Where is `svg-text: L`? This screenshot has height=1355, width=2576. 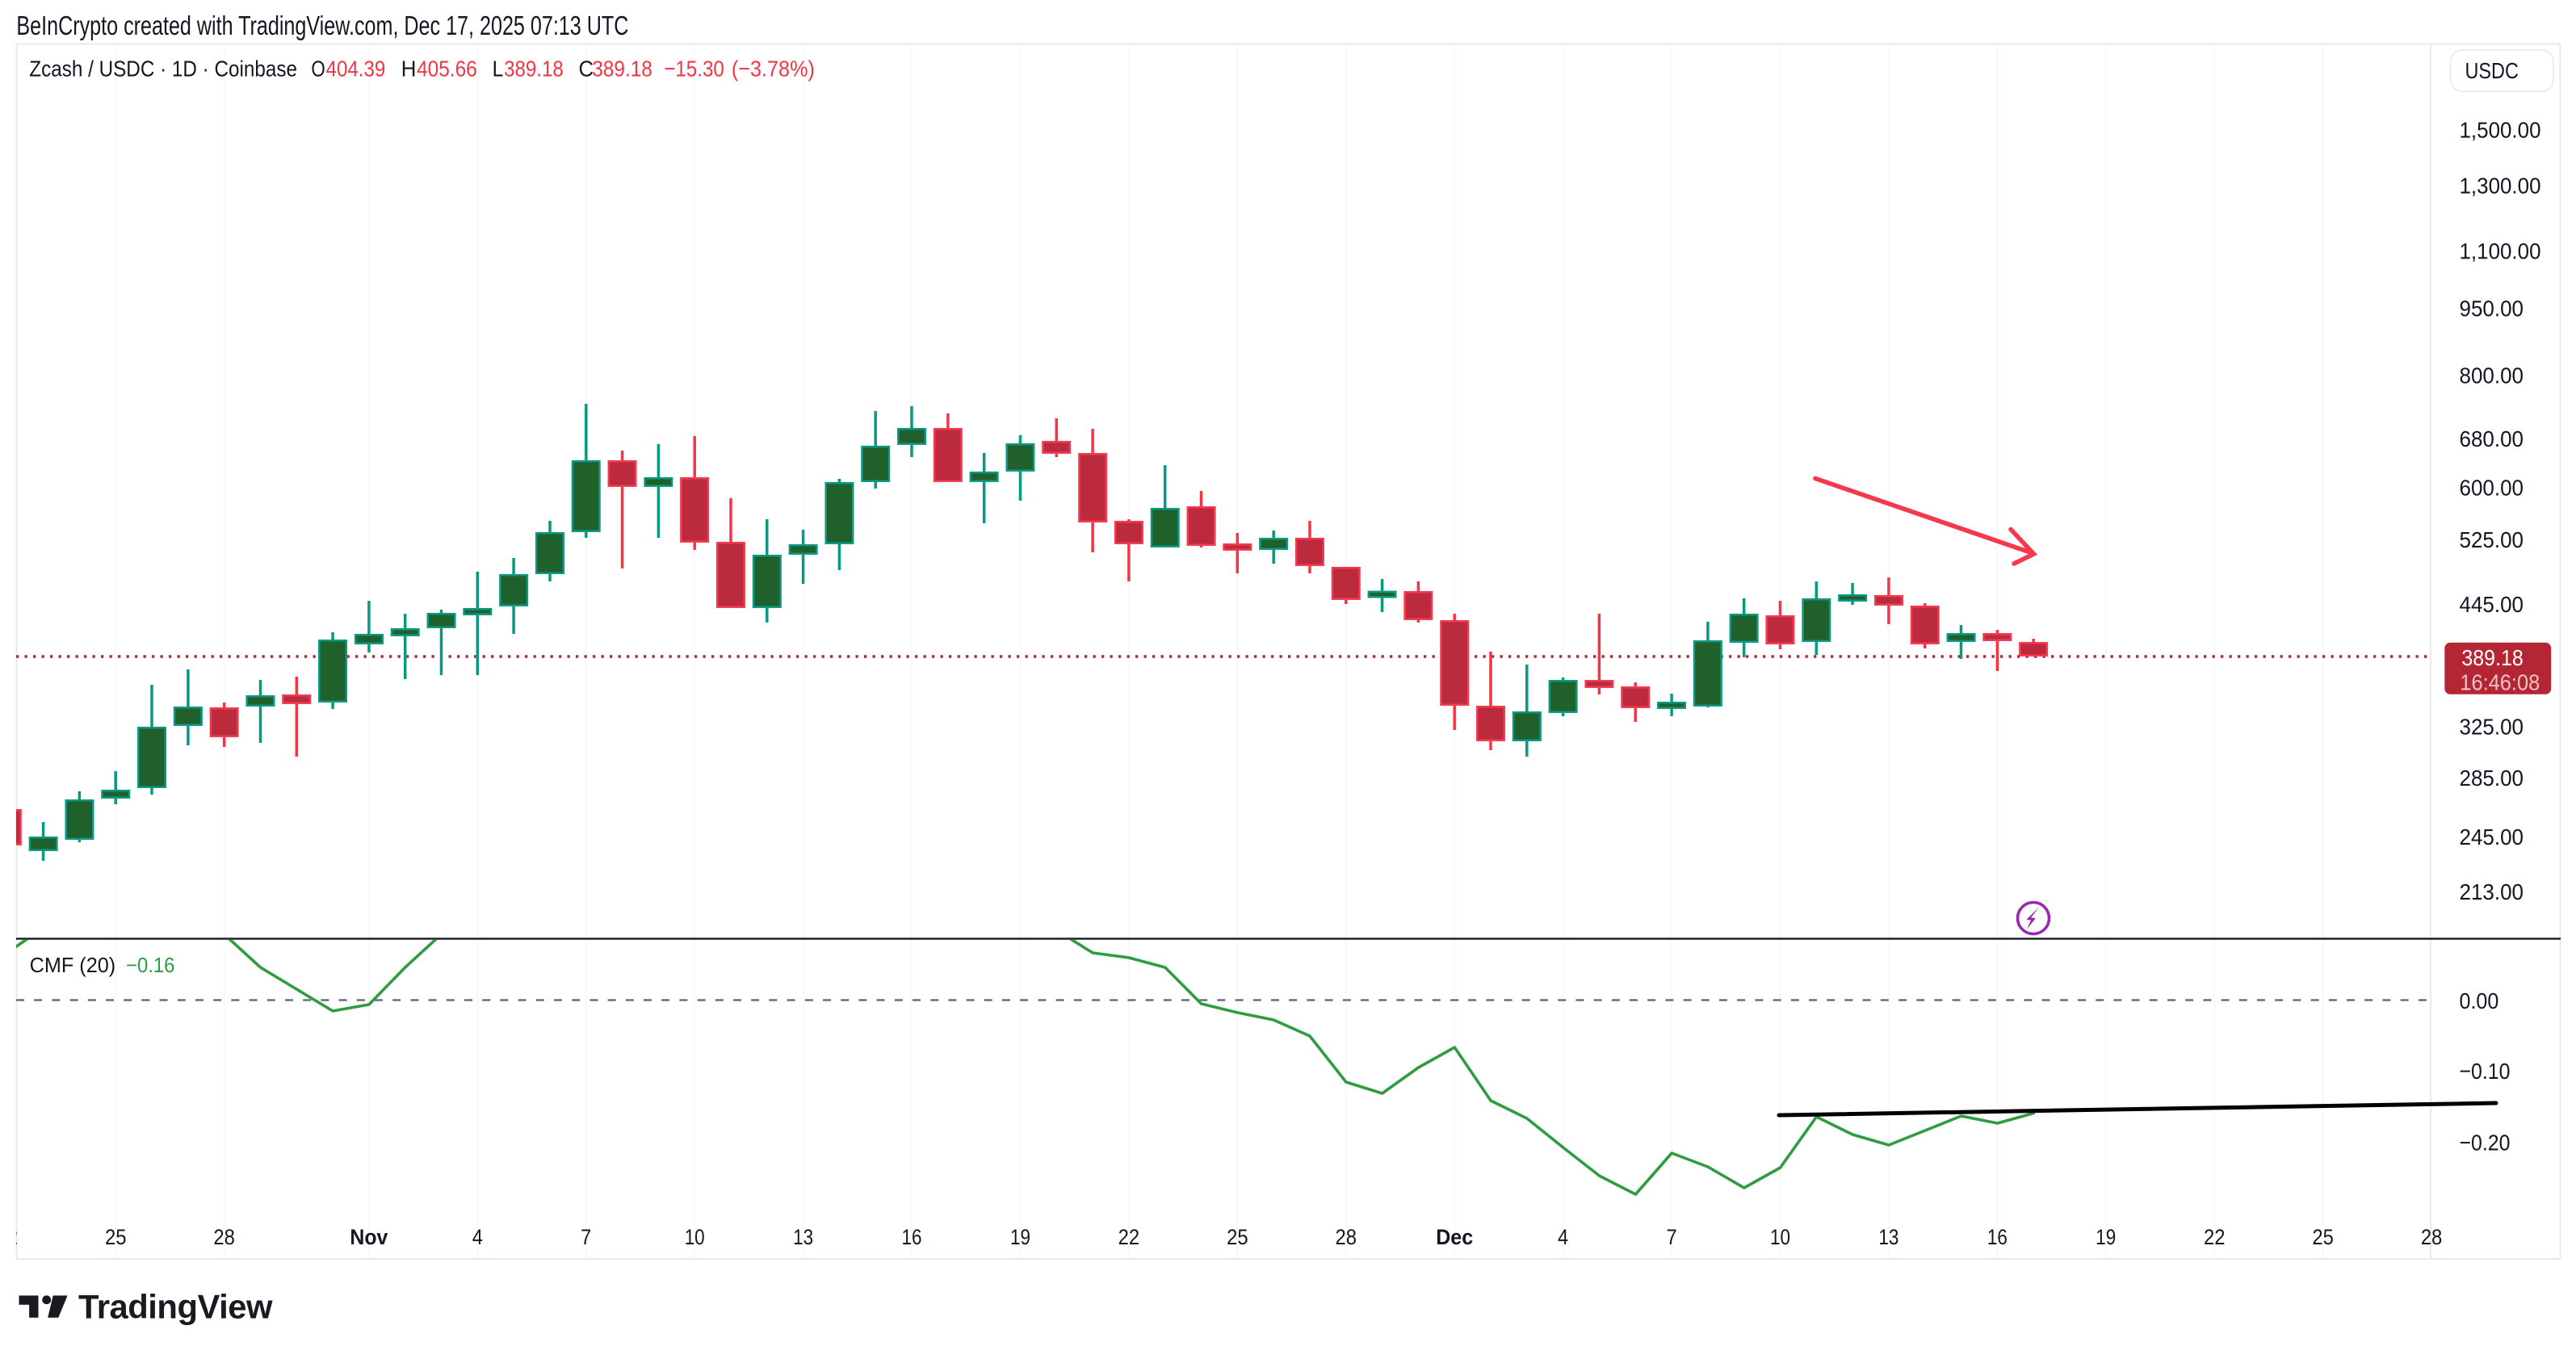 svg-text: L is located at coordinates (498, 69).